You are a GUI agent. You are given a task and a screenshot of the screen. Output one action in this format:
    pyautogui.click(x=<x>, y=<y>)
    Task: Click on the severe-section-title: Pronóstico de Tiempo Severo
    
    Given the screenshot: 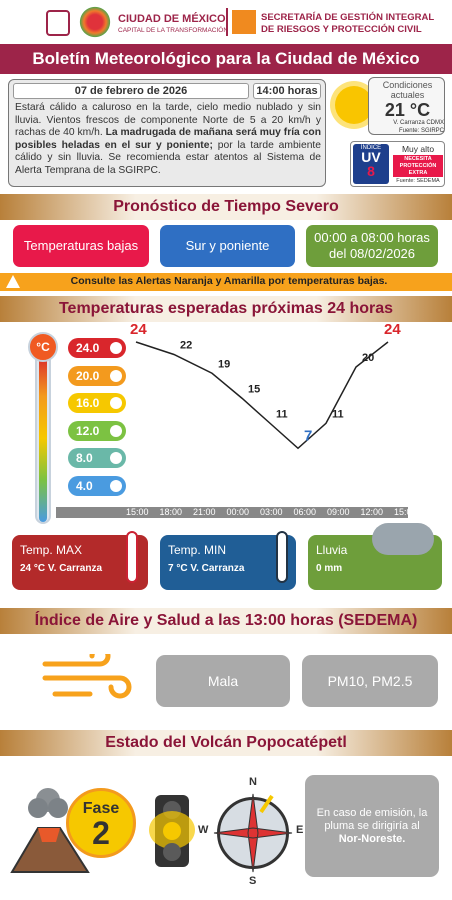 What is the action you would take?
    pyautogui.click(x=226, y=207)
    